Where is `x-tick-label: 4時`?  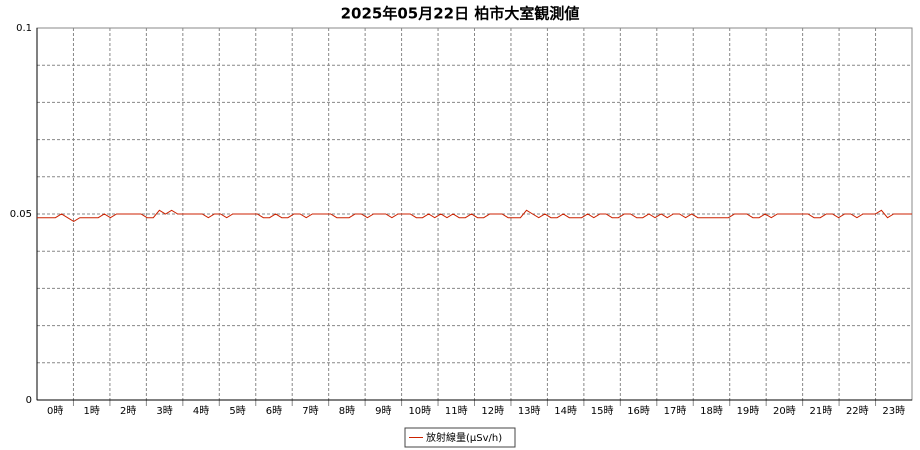 x-tick-label: 4時 is located at coordinates (201, 411).